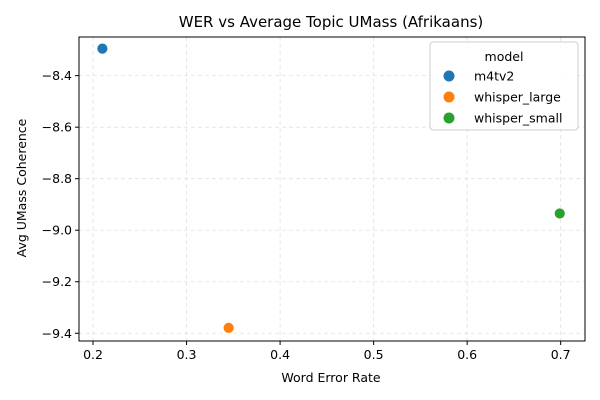  I want to click on data-point-whisper-large, so click(228, 327).